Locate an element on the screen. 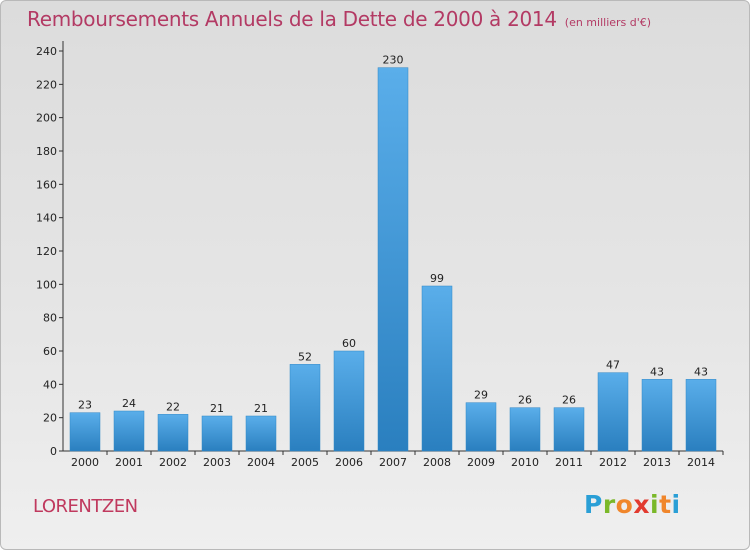 Image resolution: width=750 pixels, height=550 pixels. bar-2014 is located at coordinates (701, 415).